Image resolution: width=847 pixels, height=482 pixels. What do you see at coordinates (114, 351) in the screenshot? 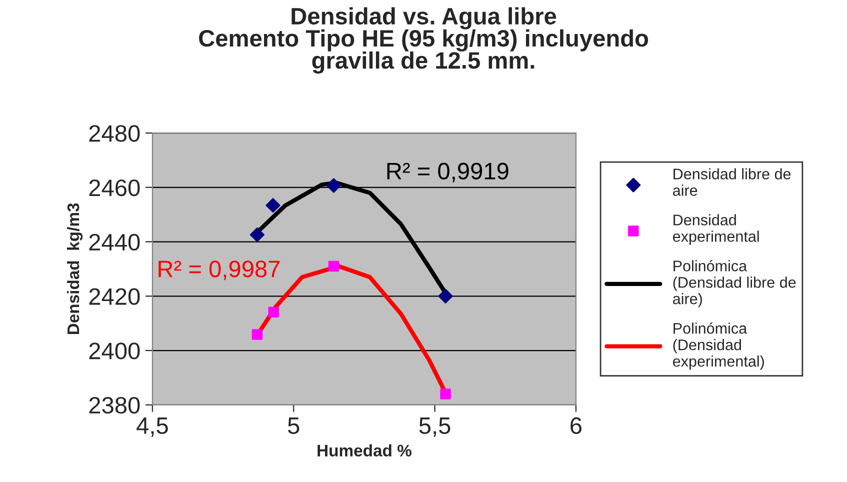
I see `y-tick-label: 2400` at bounding box center [114, 351].